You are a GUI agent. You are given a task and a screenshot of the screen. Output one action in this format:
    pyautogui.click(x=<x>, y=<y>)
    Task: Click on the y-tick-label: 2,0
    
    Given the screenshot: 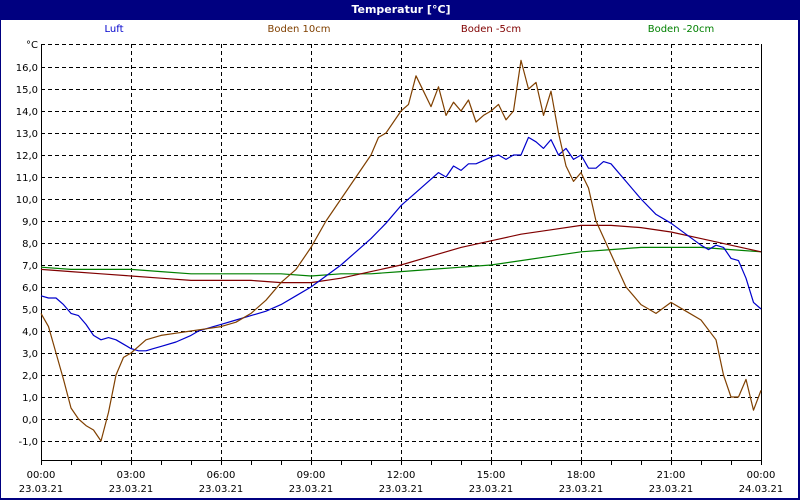 What is the action you would take?
    pyautogui.click(x=30, y=376)
    